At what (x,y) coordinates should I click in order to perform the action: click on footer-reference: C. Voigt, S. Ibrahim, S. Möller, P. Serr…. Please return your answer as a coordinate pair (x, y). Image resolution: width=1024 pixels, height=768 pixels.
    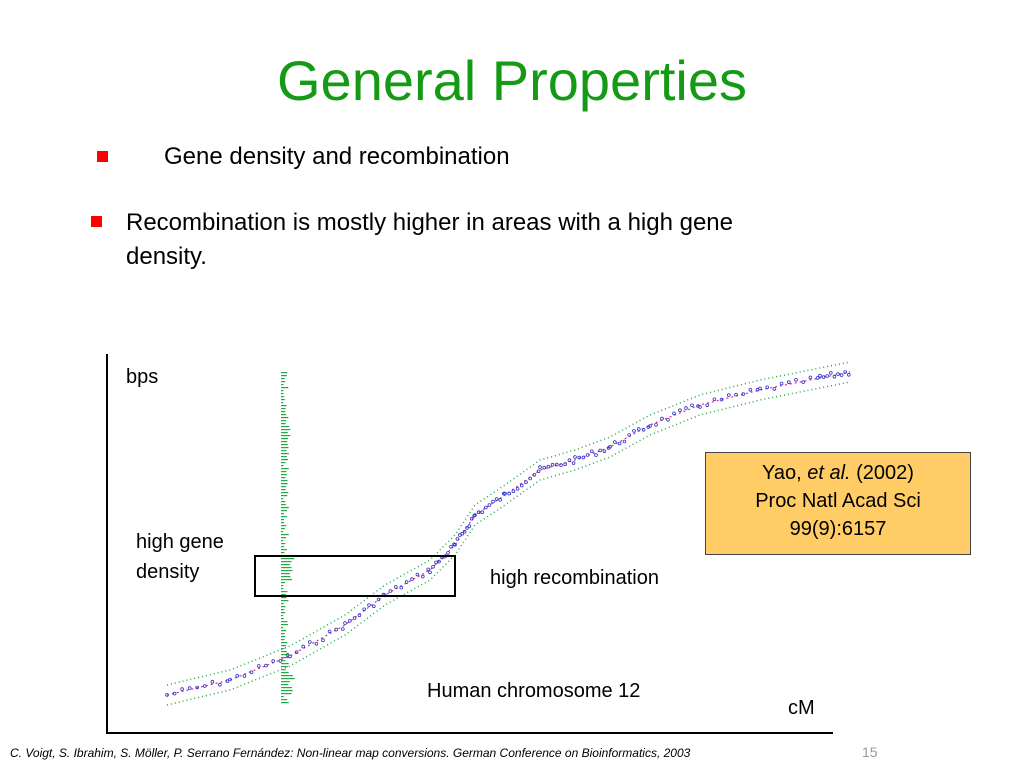
    Looking at the image, I should click on (350, 753).